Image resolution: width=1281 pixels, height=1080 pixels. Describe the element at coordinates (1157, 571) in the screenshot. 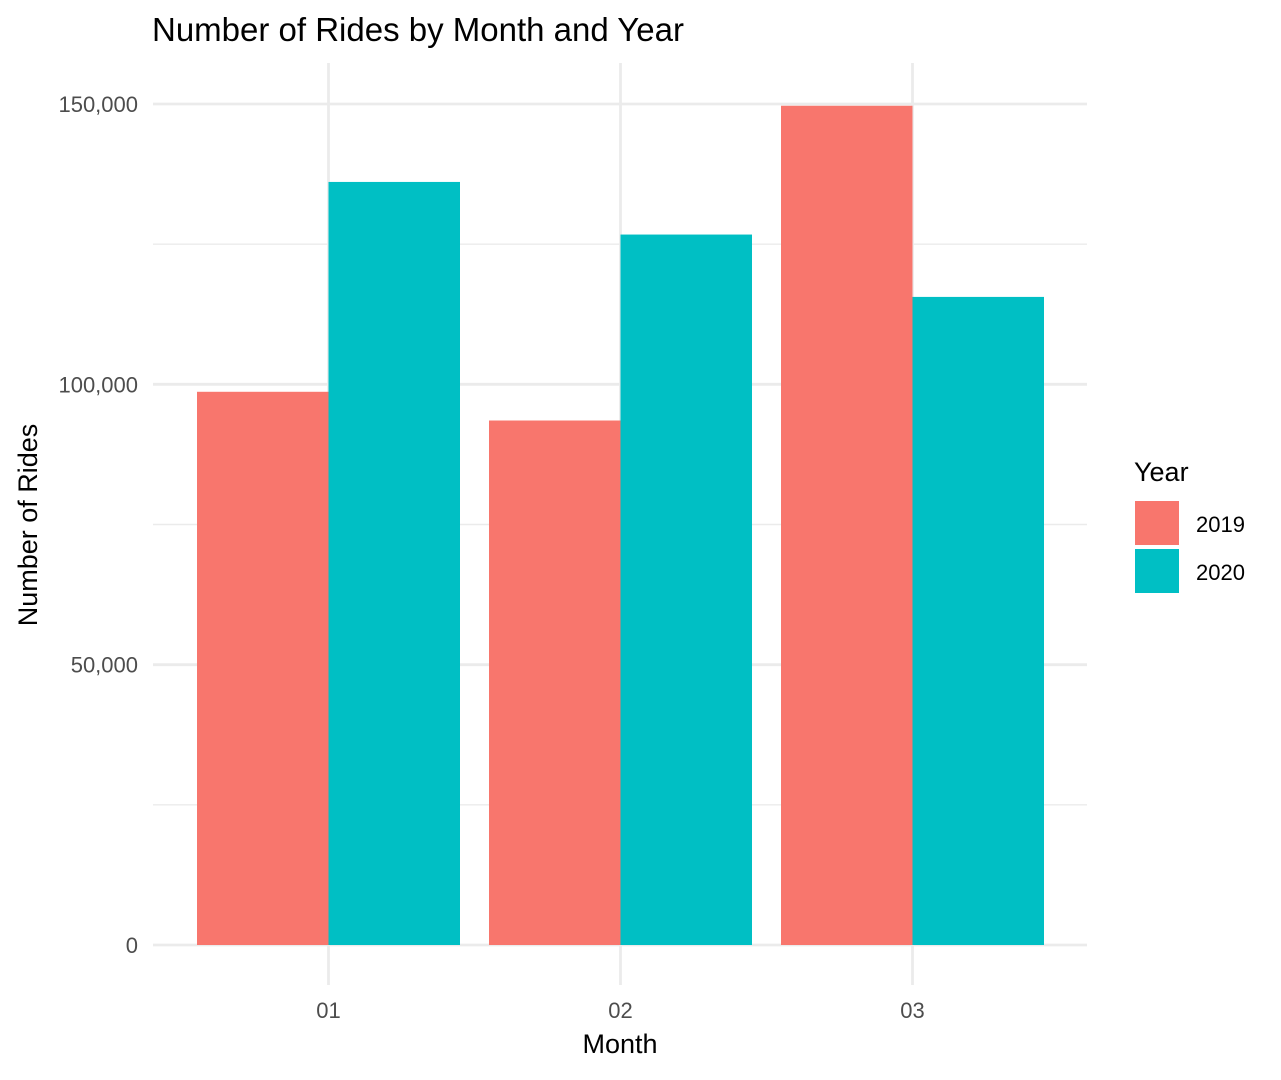

I see `legend-swatch-2020` at that location.